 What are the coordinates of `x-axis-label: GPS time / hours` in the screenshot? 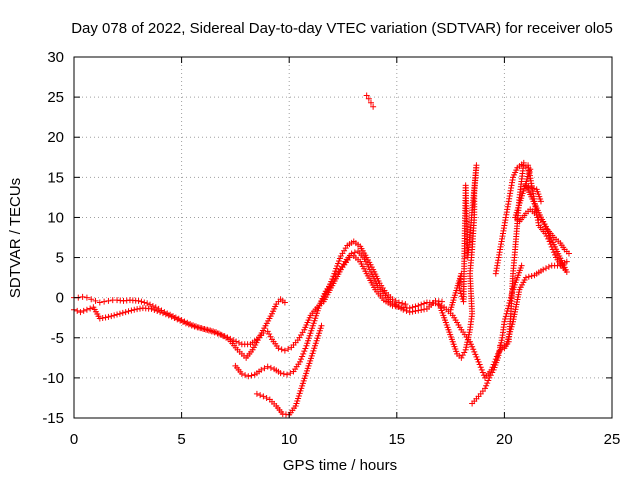 It's located at (340, 465).